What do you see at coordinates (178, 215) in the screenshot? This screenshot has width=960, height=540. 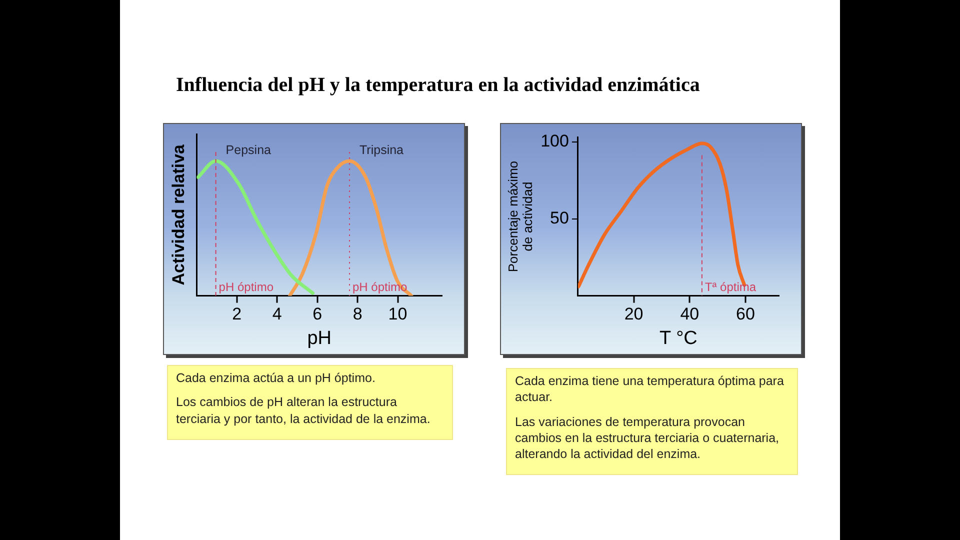 I see `y-axis-title: Actividad relativa` at bounding box center [178, 215].